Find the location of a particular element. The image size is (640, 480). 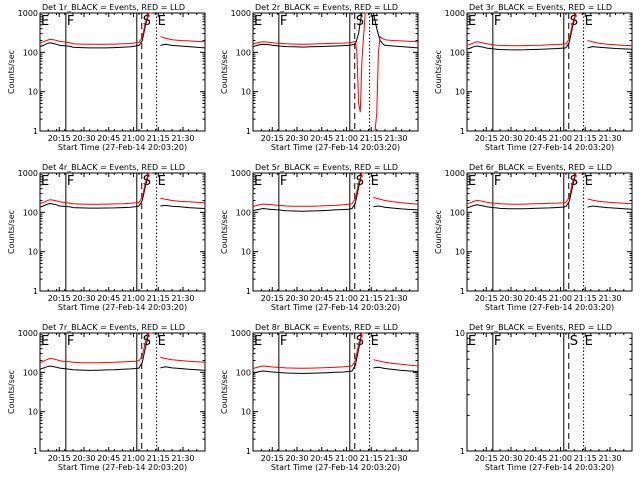

chart-title: Det 6r_BLACK = Events, RED = LLD is located at coordinates (540, 167).